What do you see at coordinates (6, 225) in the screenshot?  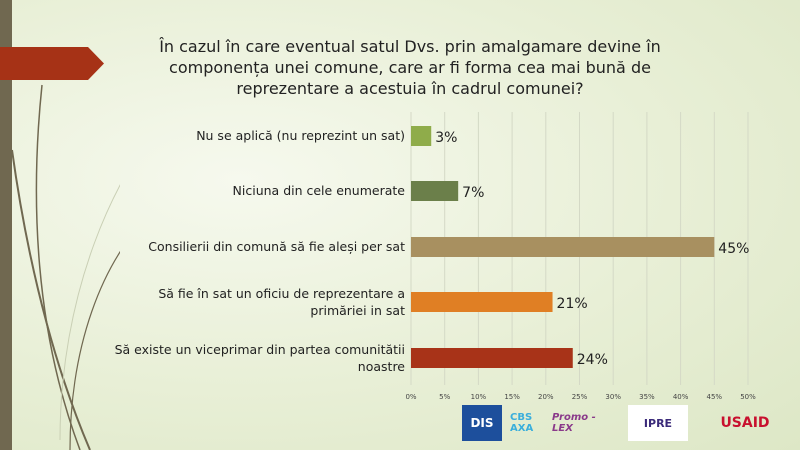 I see `sidebar-stripe` at bounding box center [6, 225].